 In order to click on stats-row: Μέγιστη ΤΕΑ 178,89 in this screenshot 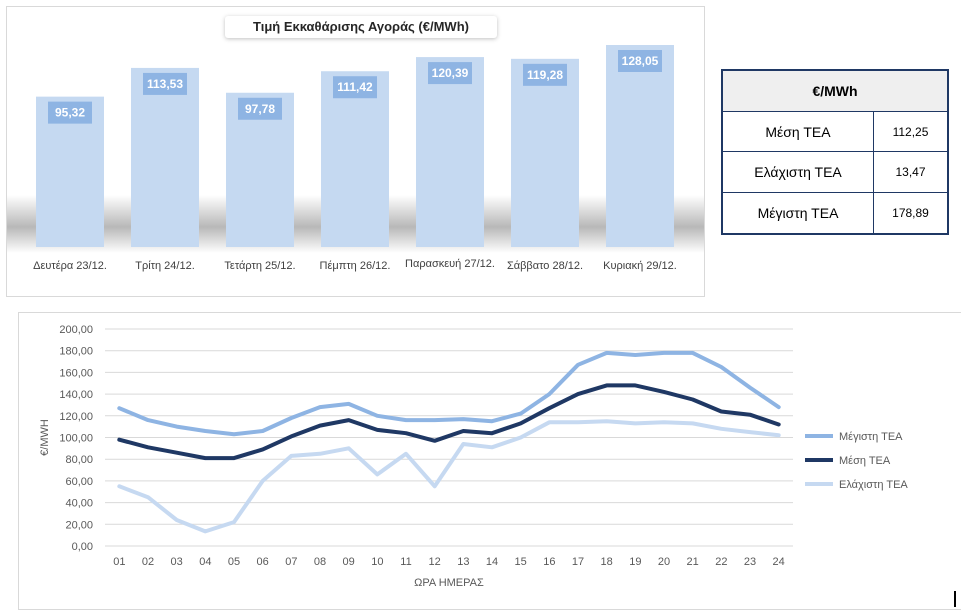, I will do `click(835, 213)`.